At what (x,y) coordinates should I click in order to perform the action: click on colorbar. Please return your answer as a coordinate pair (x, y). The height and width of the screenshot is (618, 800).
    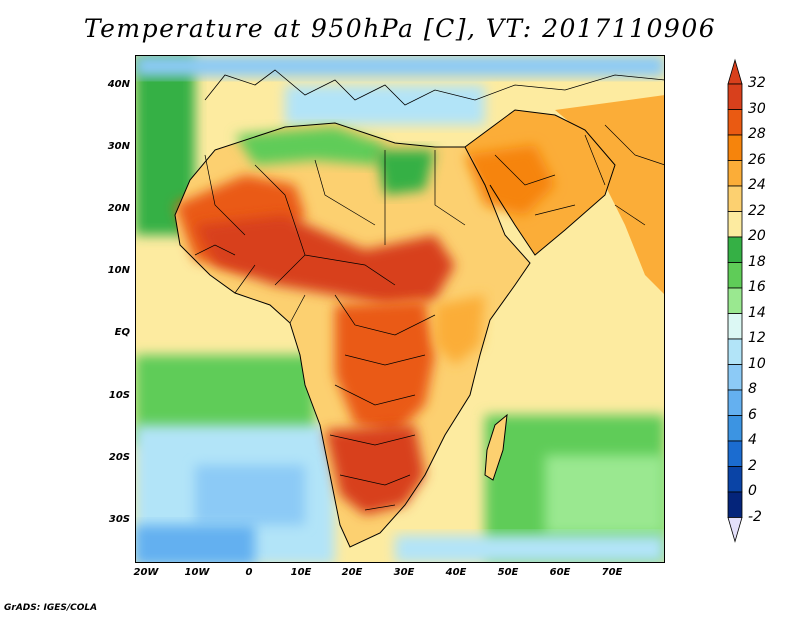
    Looking at the image, I should click on (735, 300).